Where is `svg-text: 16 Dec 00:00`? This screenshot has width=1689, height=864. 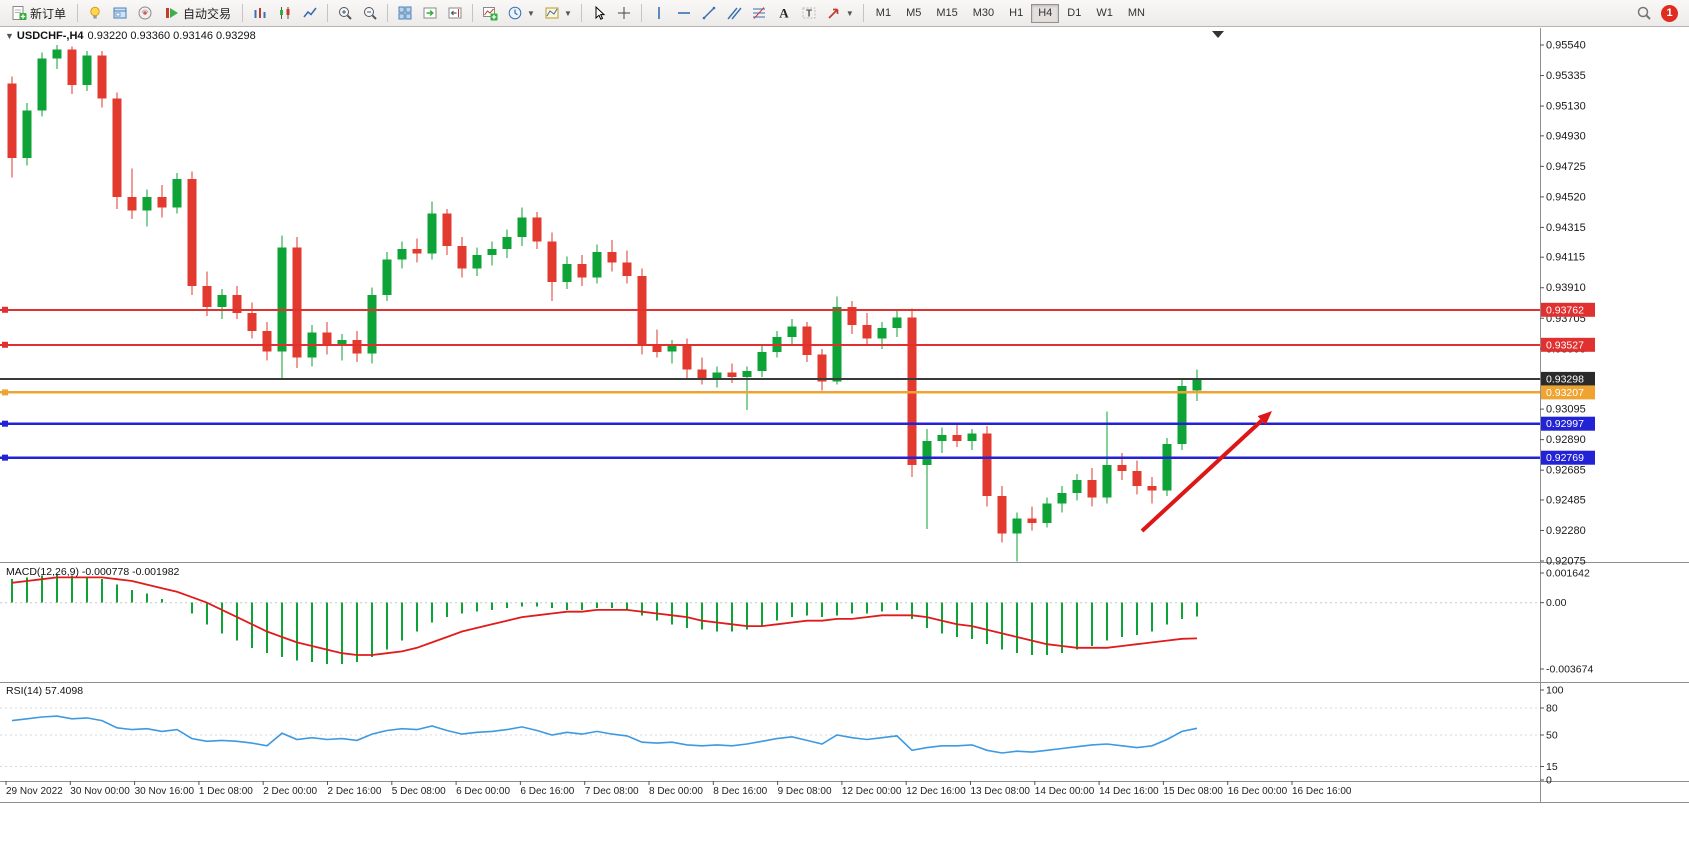
svg-text: 16 Dec 00:00 is located at coordinates (1258, 791).